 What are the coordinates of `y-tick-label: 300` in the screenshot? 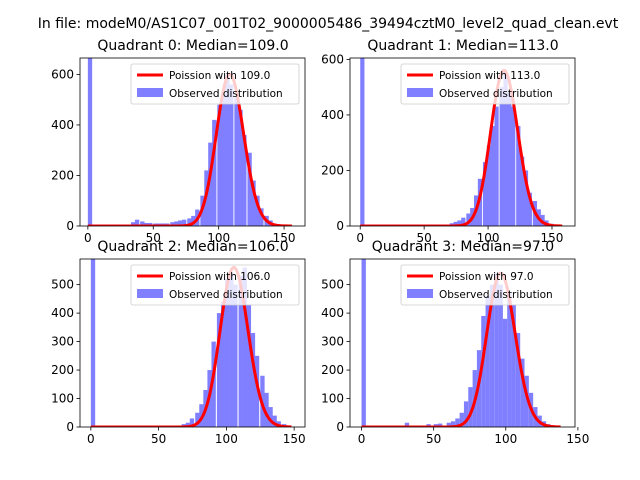 It's located at (62, 342).